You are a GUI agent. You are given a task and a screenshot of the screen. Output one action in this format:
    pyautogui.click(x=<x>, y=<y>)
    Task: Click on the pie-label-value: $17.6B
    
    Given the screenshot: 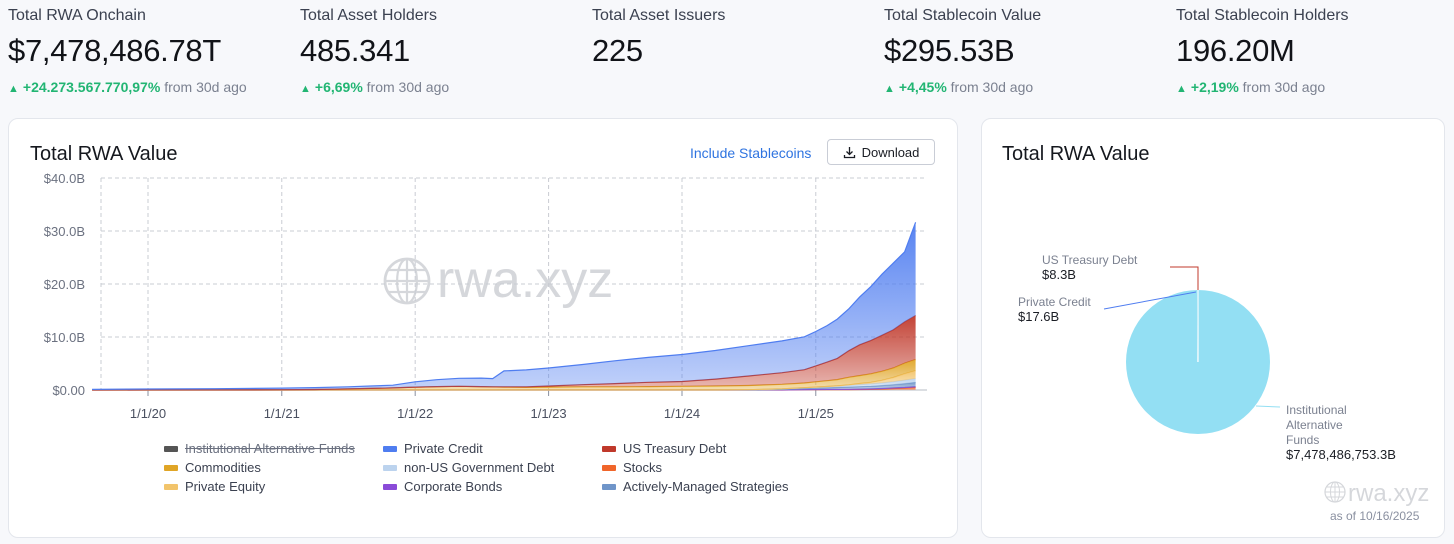 What is the action you would take?
    pyautogui.click(x=1038, y=316)
    